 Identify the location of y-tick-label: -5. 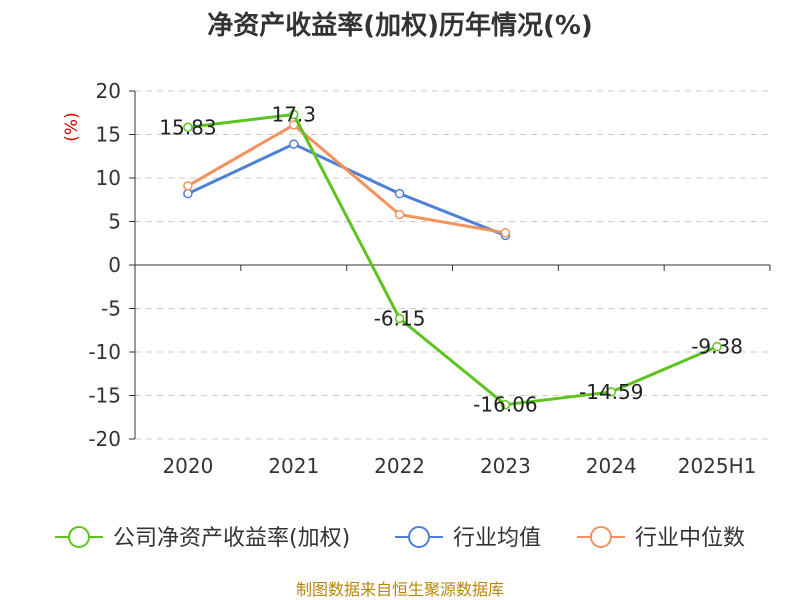
(111, 309).